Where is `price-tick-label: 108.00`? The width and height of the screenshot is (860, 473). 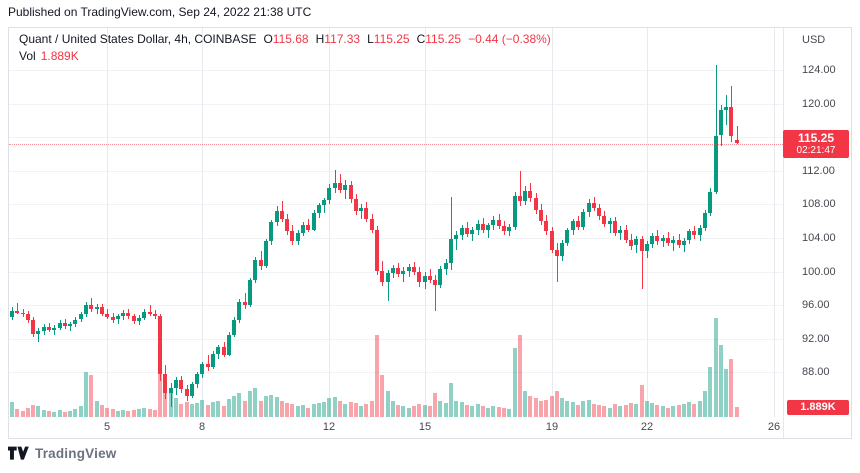 price-tick-label: 108.00 is located at coordinates (819, 204).